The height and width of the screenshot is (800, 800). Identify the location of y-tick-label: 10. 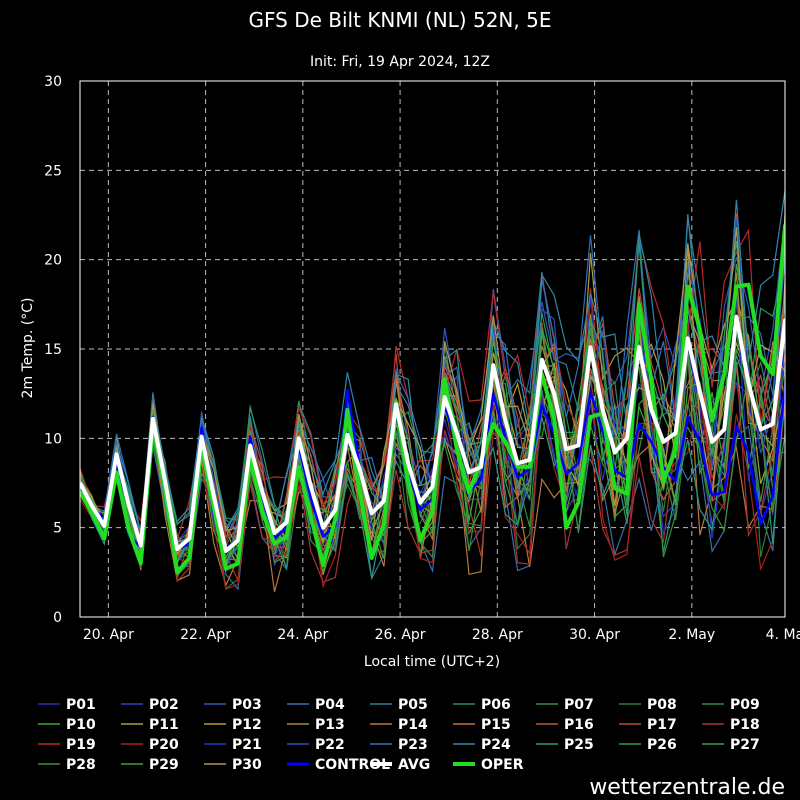
(53, 439).